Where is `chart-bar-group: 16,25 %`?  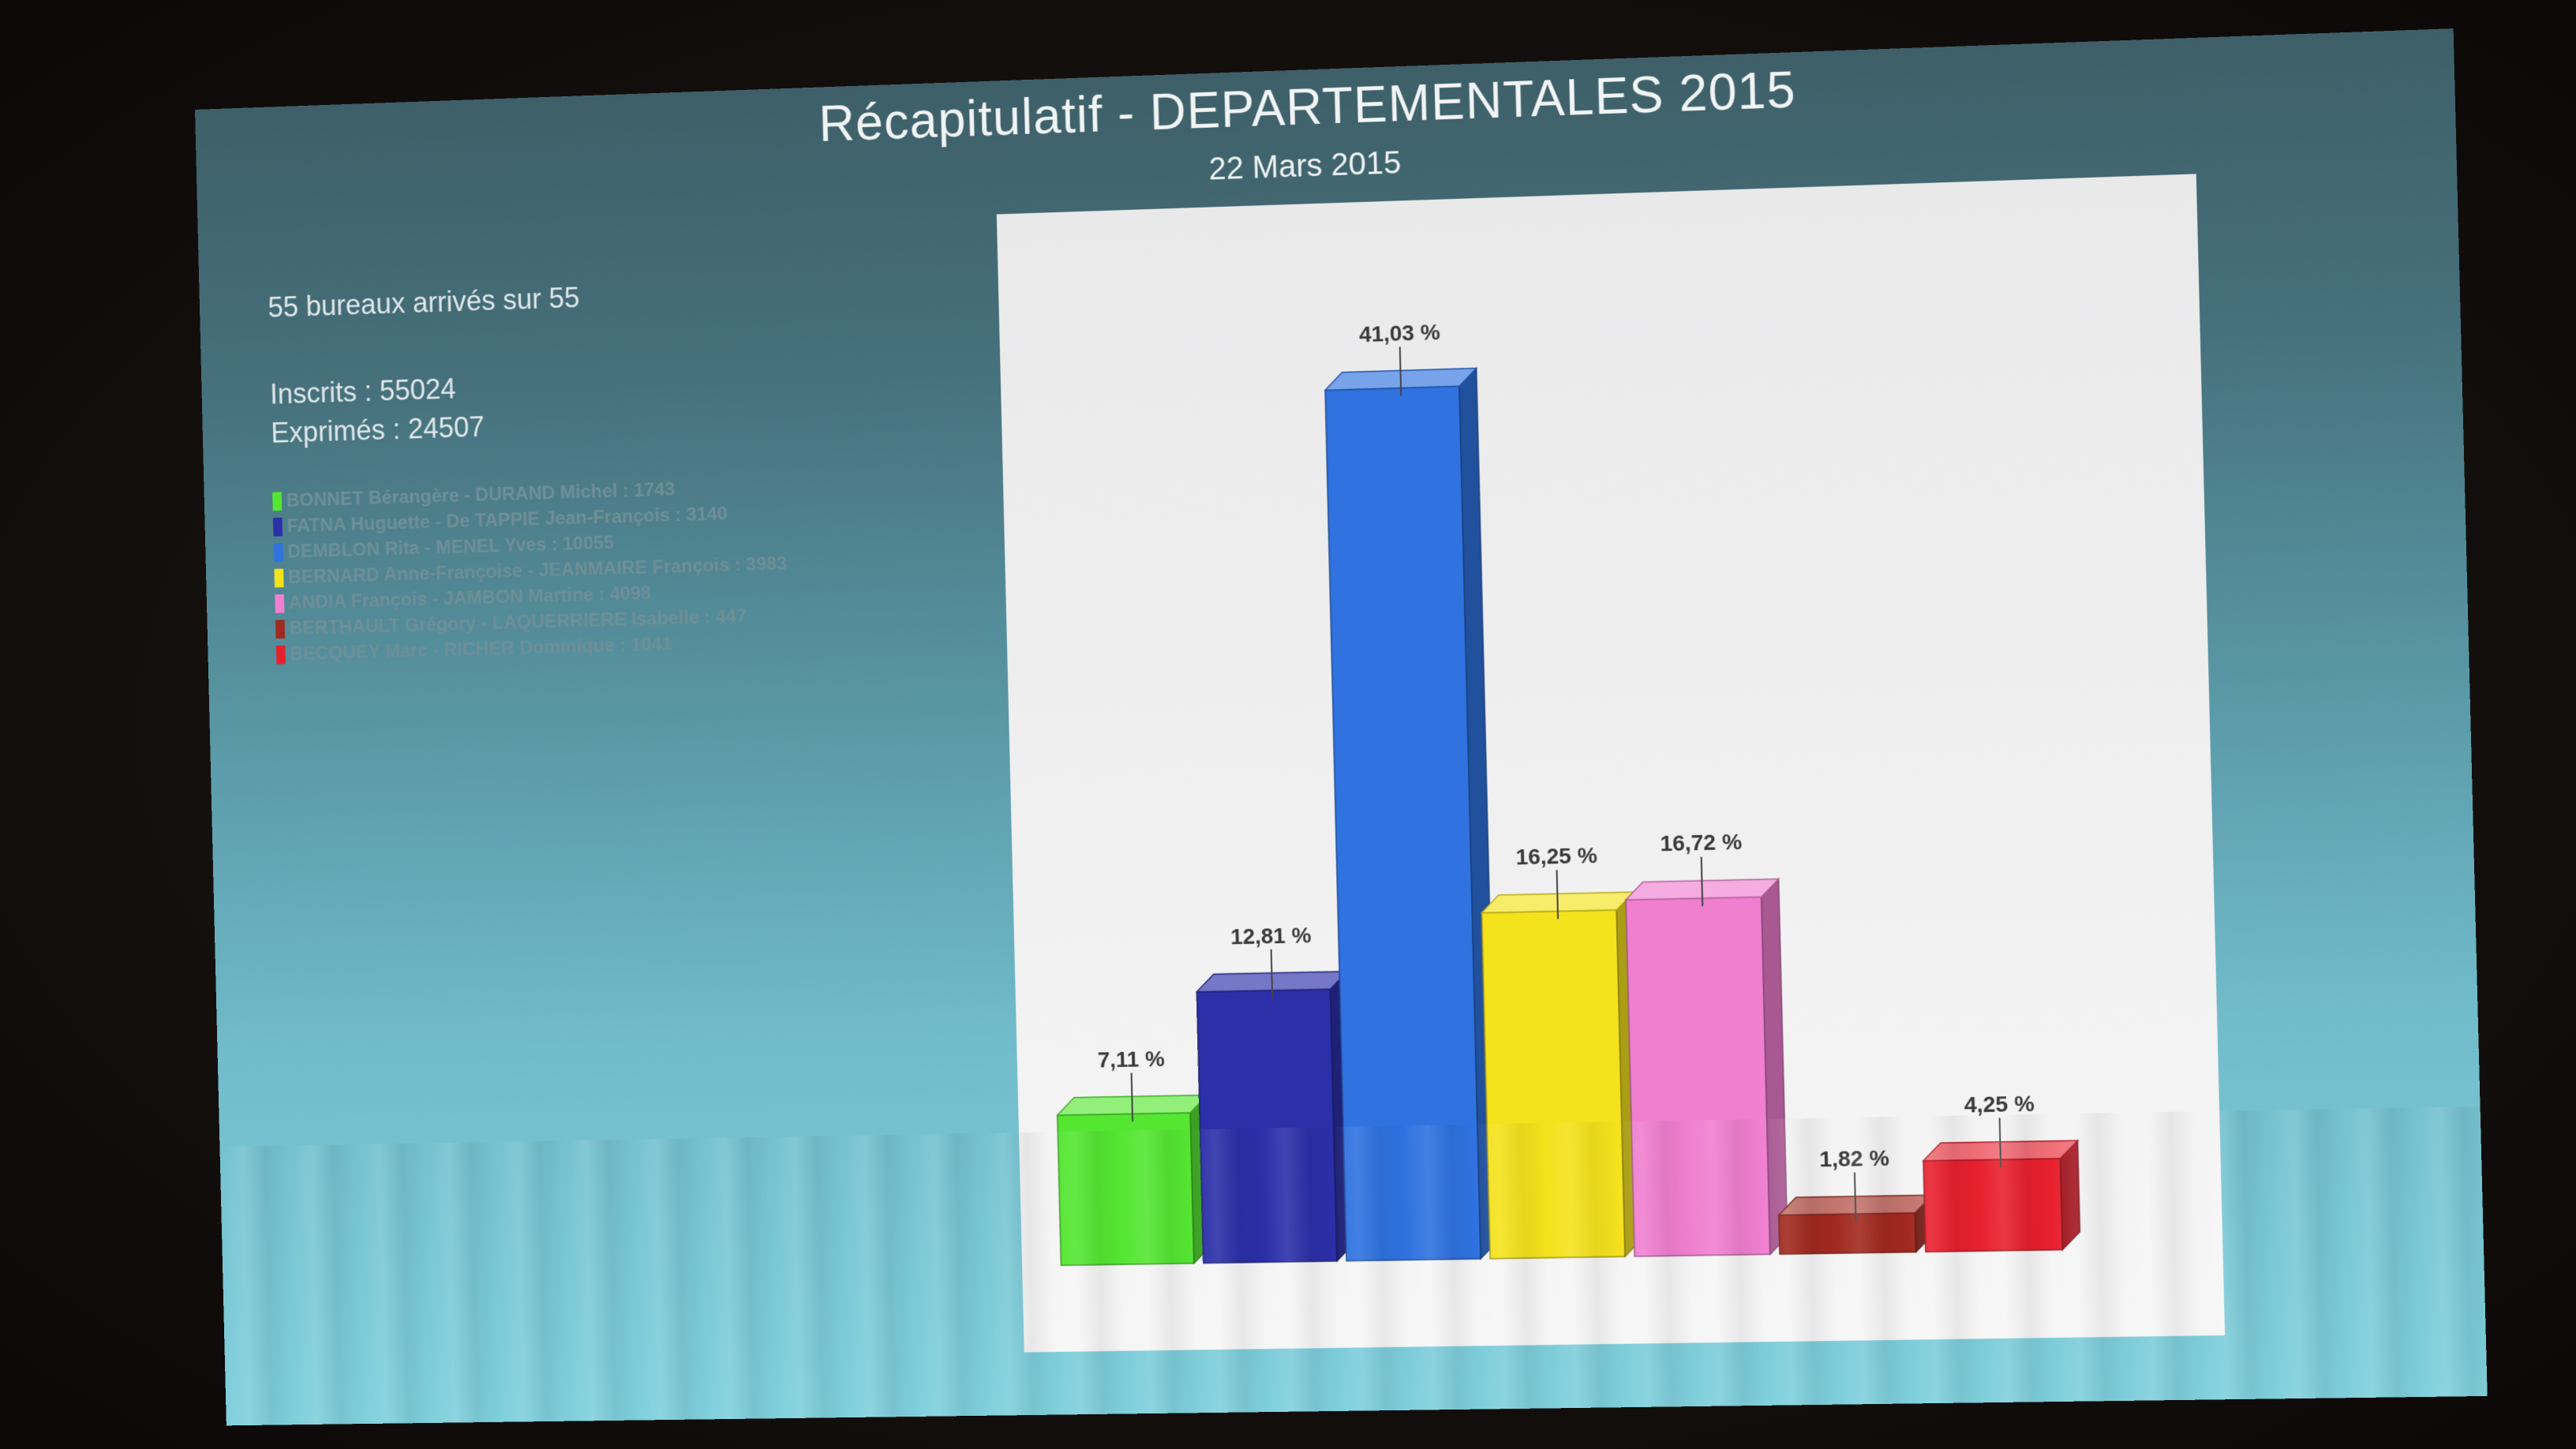
chart-bar-group: 16,25 % is located at coordinates (1561, 1050).